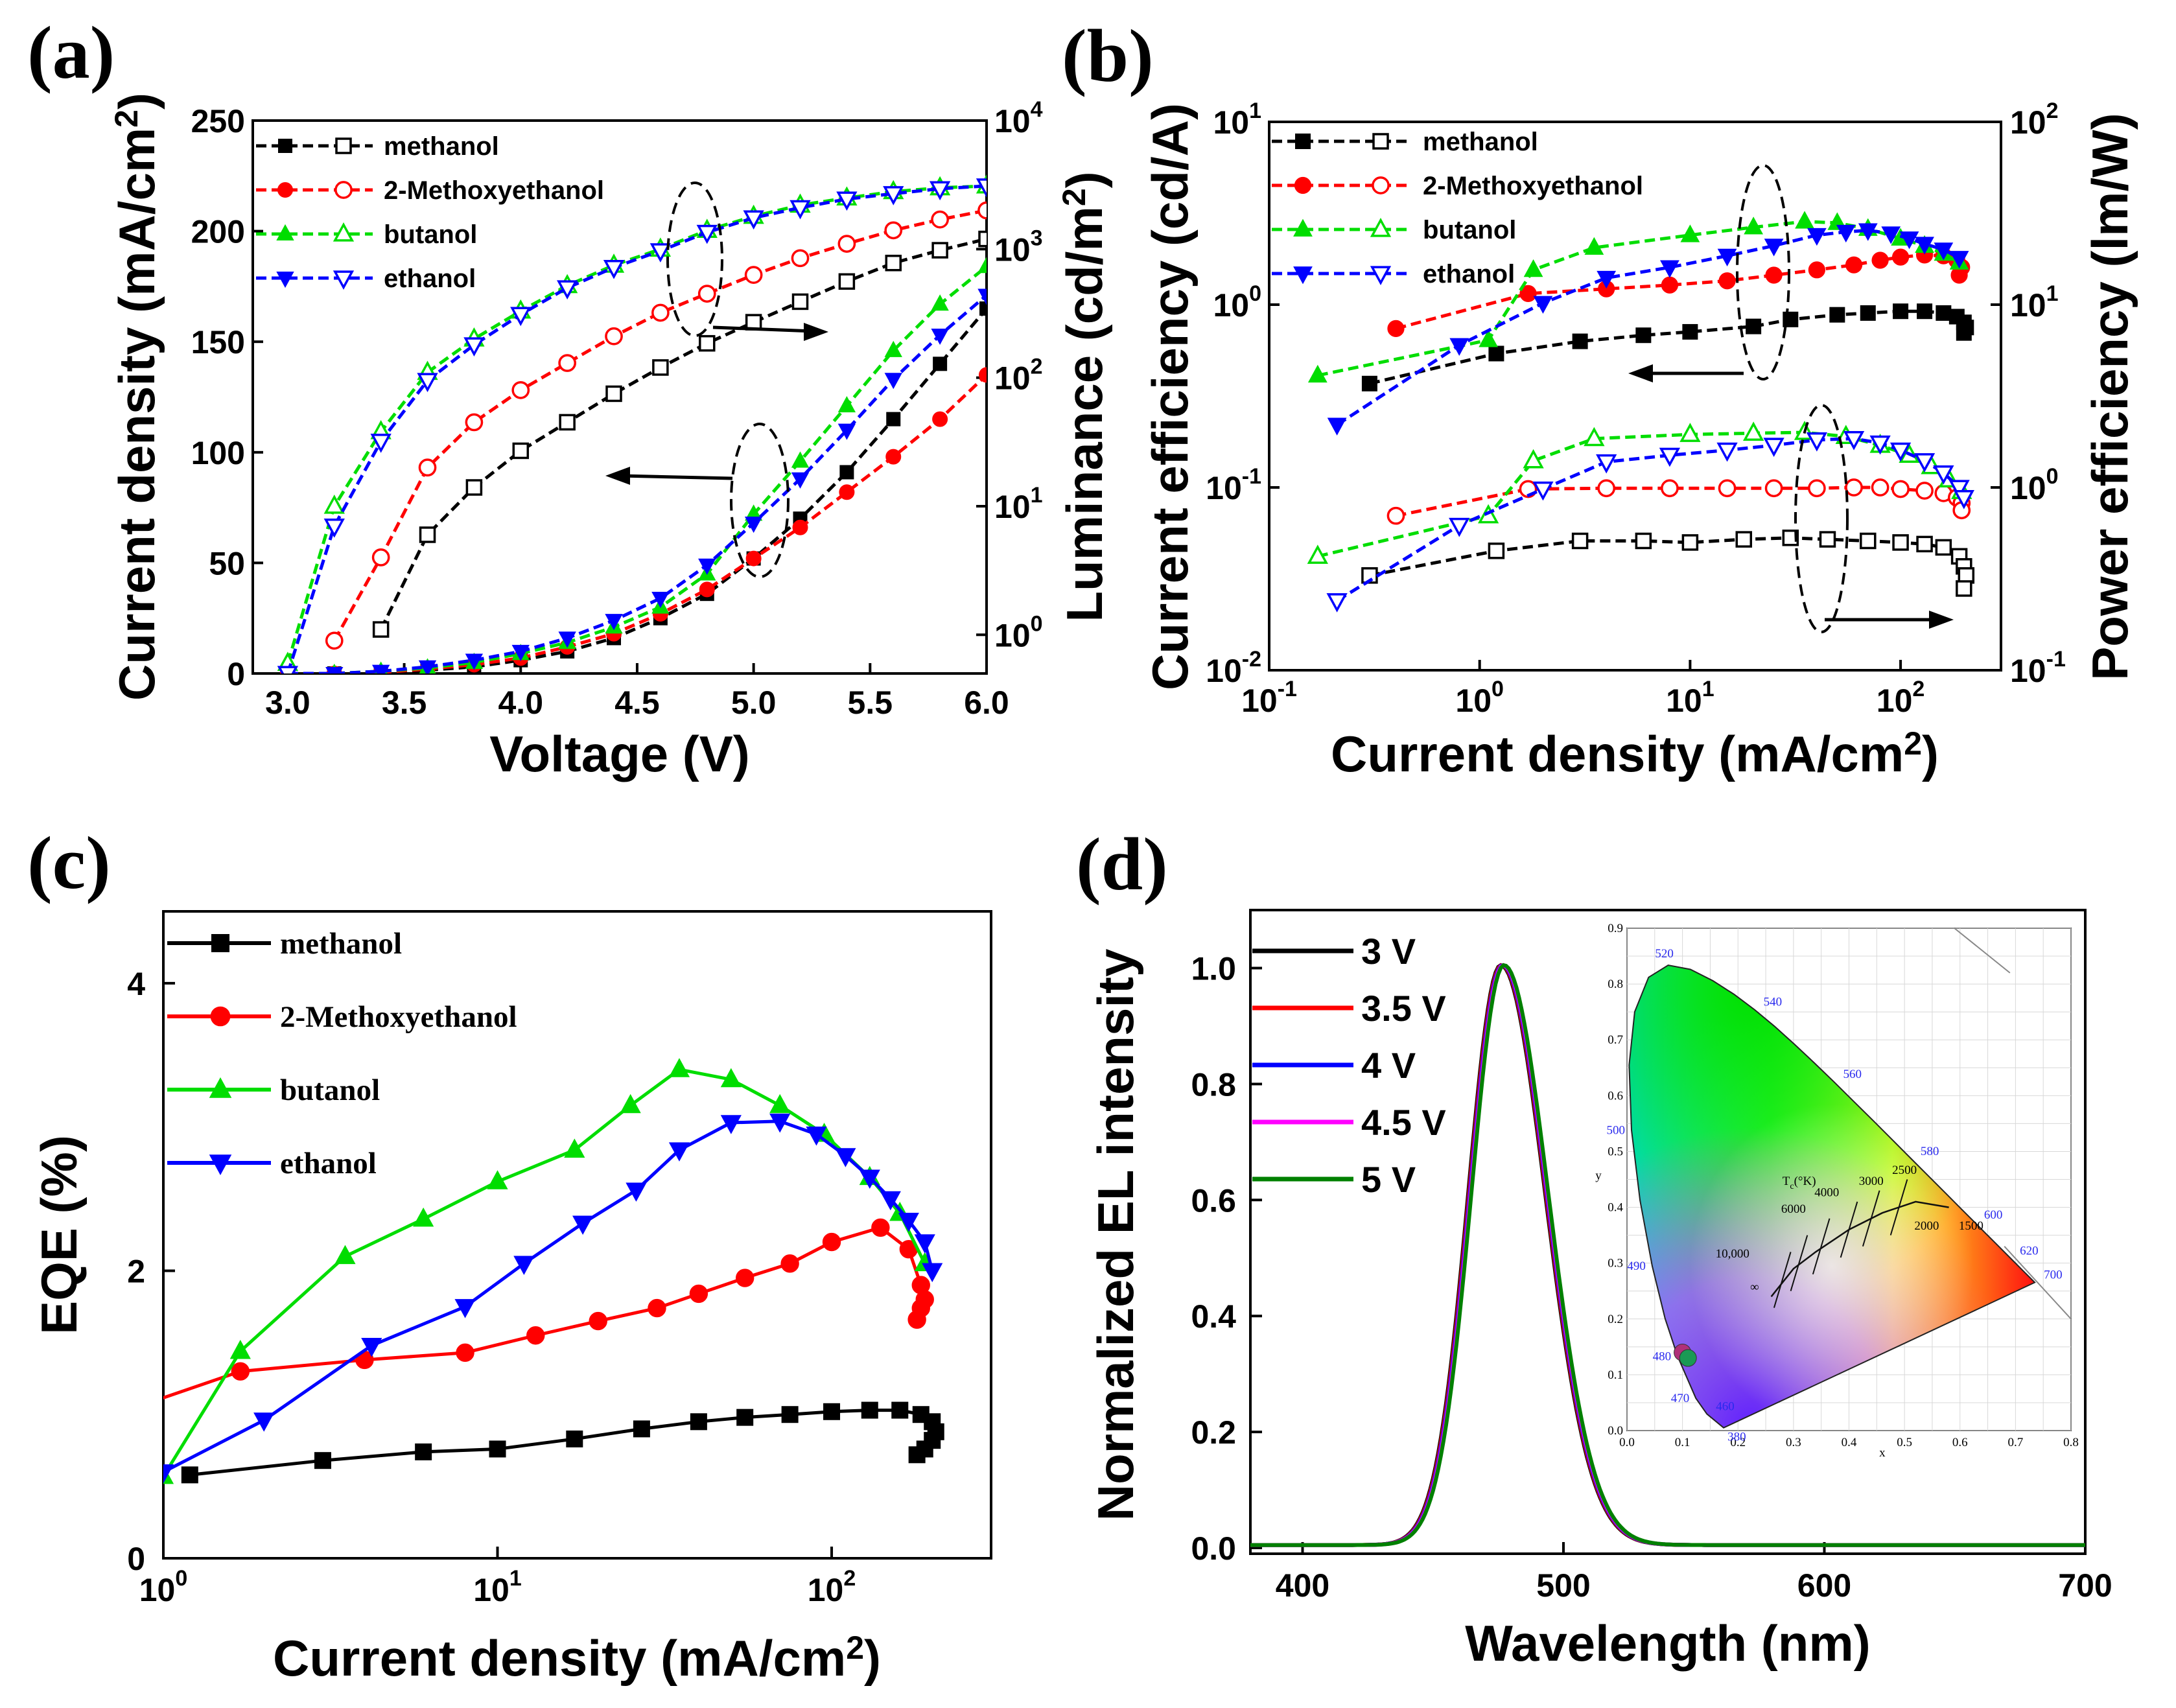  I want to click on cie-wavelength-label-12: 380, so click(1736, 1437).